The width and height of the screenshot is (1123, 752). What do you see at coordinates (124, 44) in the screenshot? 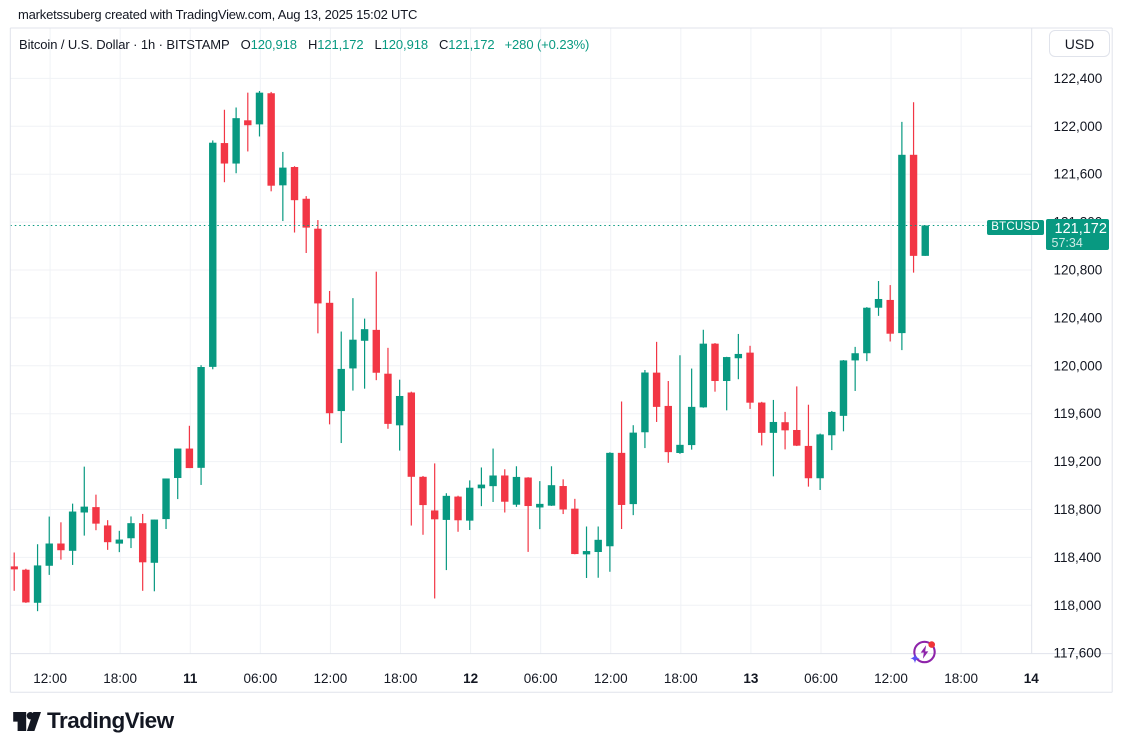
I see `symbol-title: Bitcoin / U.S. Dollar · 1h · BITSTAMP` at bounding box center [124, 44].